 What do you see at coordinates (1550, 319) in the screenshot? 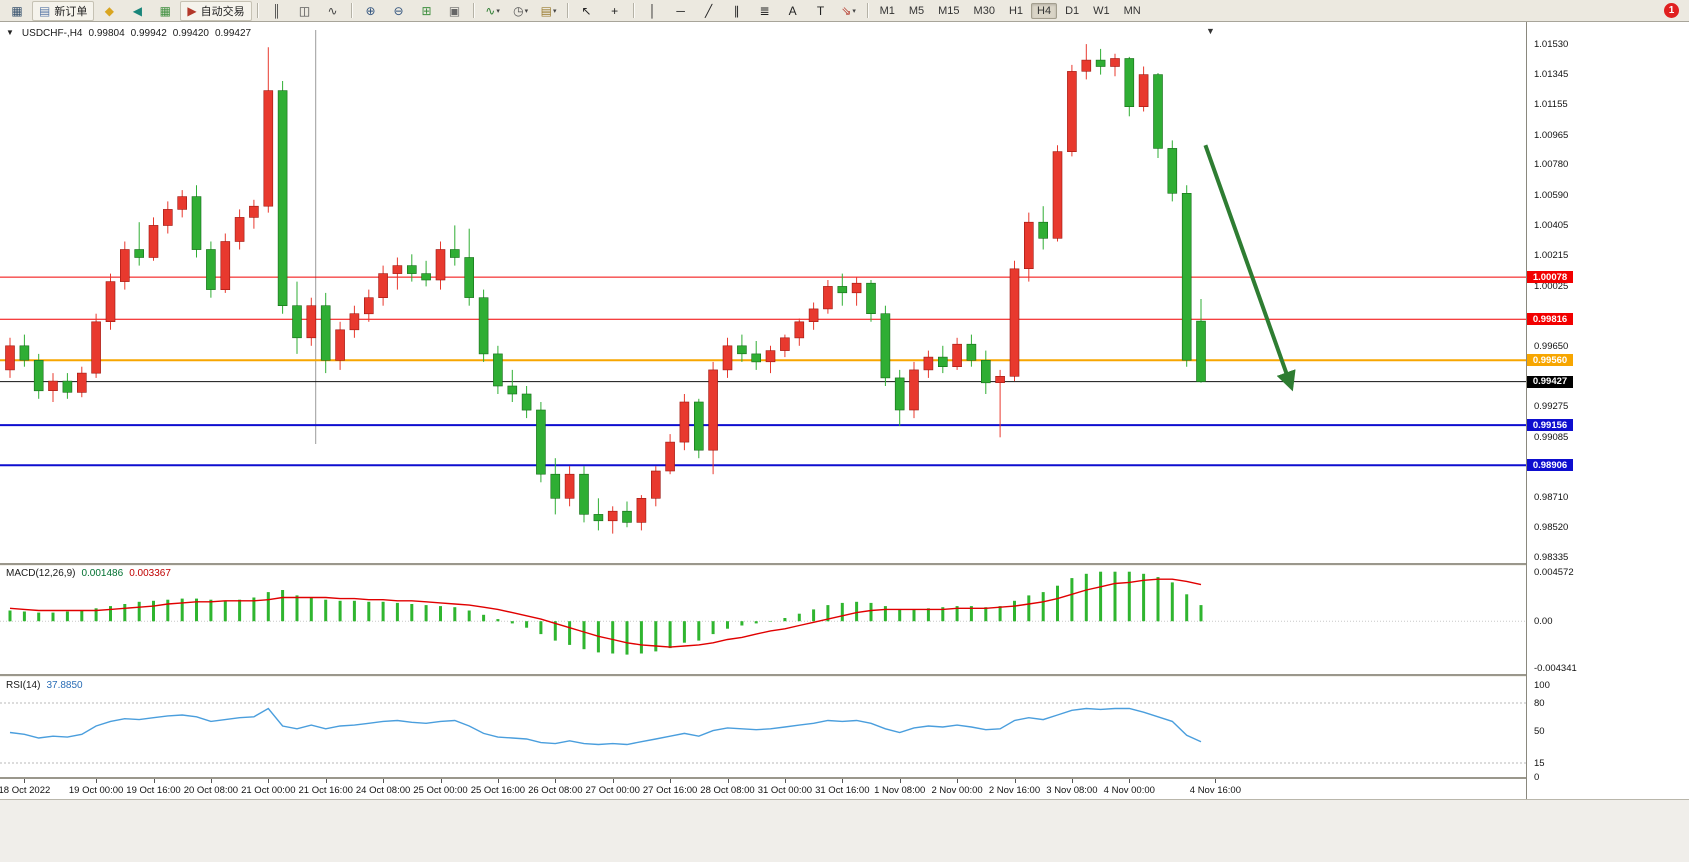
I see `price-tag: 0.99816` at bounding box center [1550, 319].